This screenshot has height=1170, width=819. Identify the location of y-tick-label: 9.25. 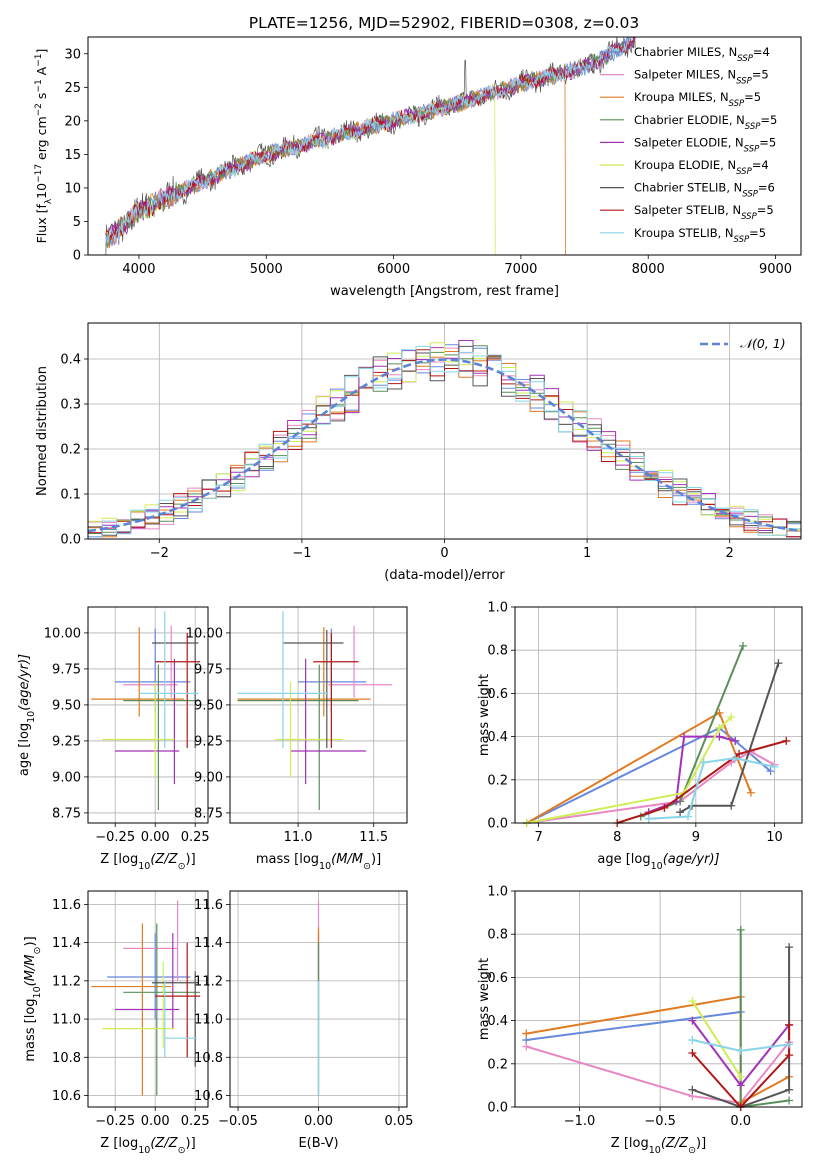
(208, 741).